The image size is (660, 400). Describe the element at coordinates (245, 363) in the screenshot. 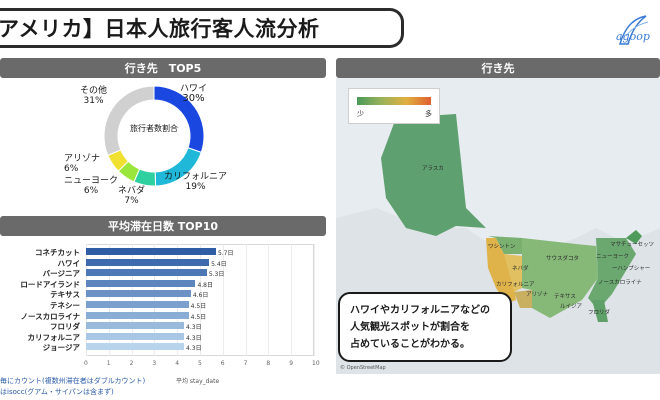

I see `bar-tick-label: 7` at that location.